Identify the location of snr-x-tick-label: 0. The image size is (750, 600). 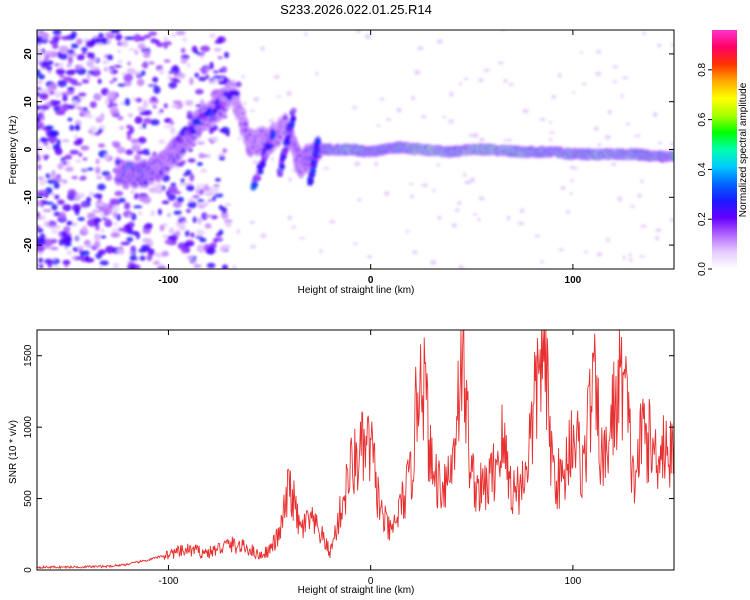
(371, 581).